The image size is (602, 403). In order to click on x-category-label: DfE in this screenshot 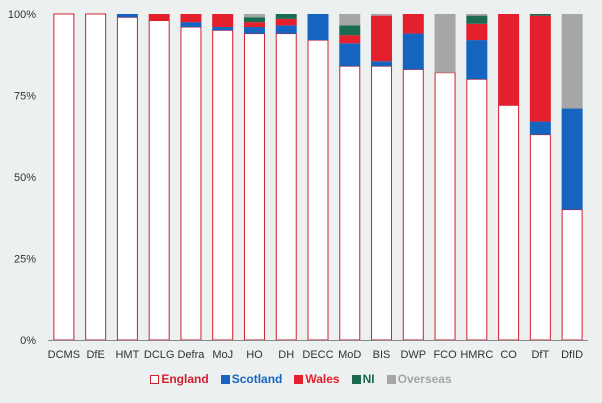, I will do `click(95, 355)`.